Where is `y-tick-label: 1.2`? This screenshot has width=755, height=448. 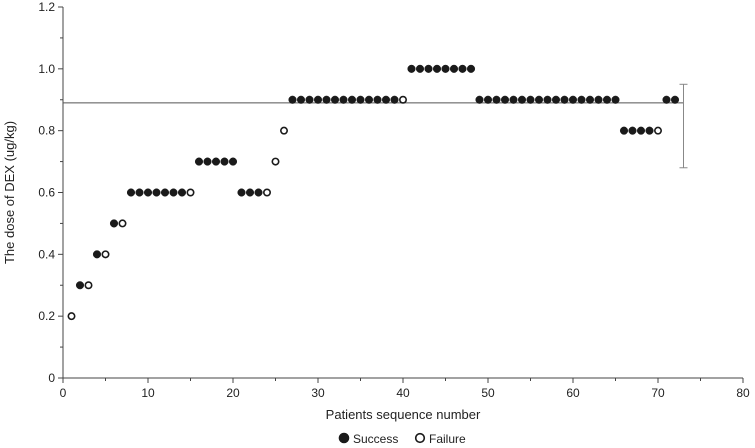 y-tick-label: 1.2 is located at coordinates (46, 7).